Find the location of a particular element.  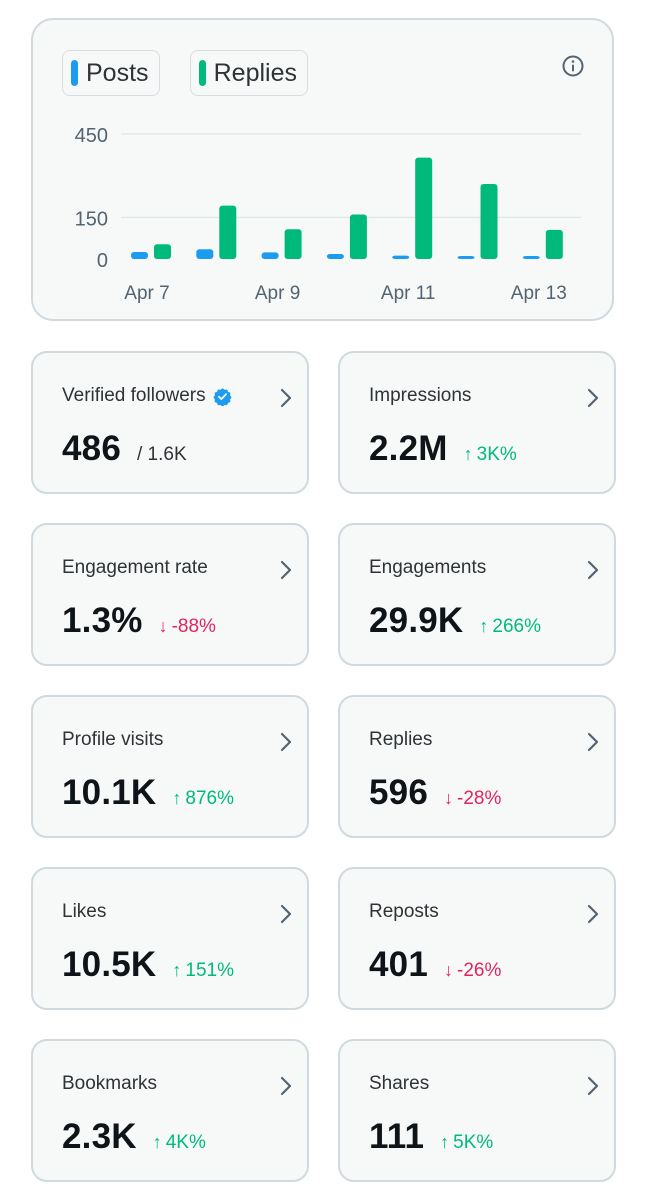

stat-delta-value: 5K% is located at coordinates (473, 1142).